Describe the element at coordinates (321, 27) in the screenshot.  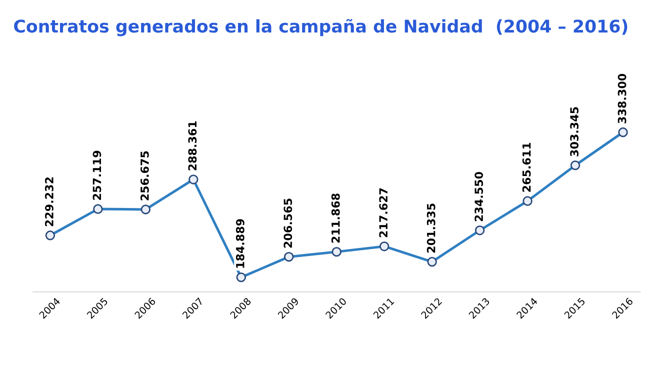
I see `chart-title: Contratos generados en la campaña de Navidad (2004 – 2016)` at that location.